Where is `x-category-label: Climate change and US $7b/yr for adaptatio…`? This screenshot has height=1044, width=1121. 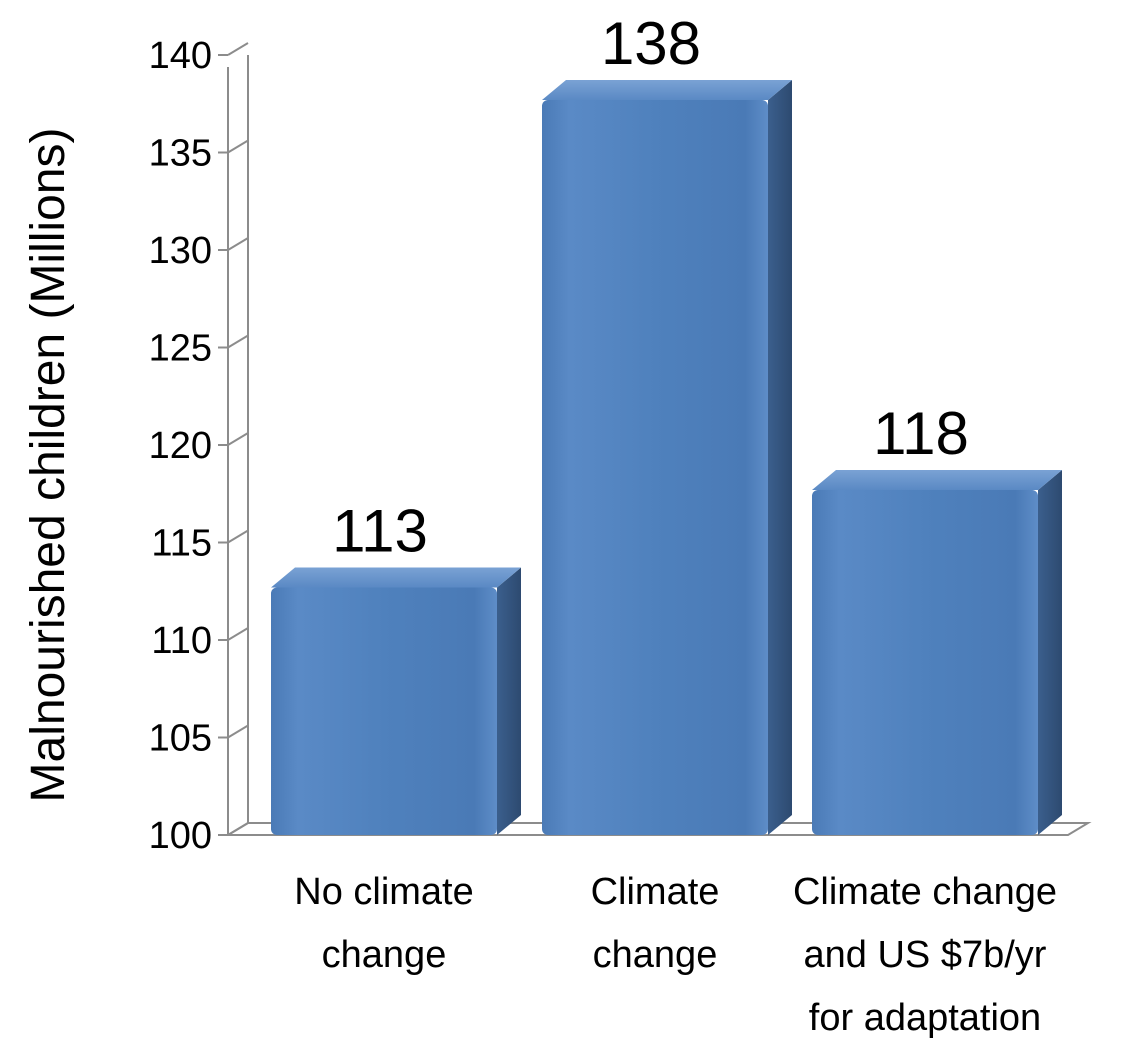 x-category-label: Climate change and US $7b/yr for adaptatio… is located at coordinates (925, 955).